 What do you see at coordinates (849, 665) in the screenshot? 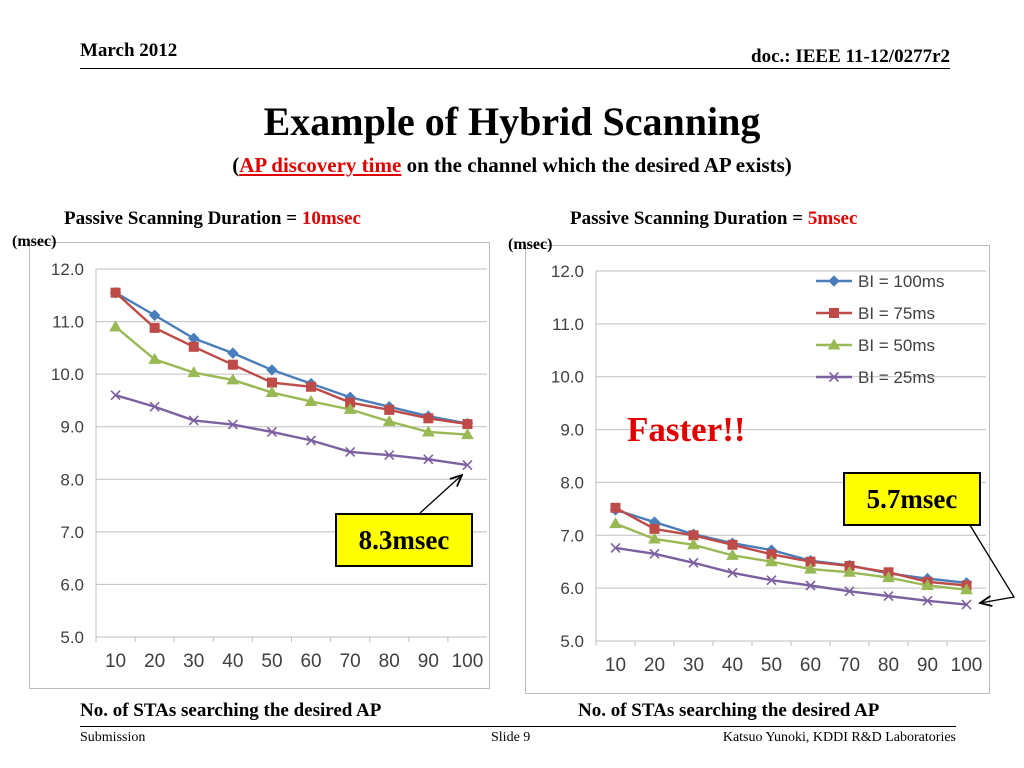
I see `right-x-tick-label: 70` at bounding box center [849, 665].